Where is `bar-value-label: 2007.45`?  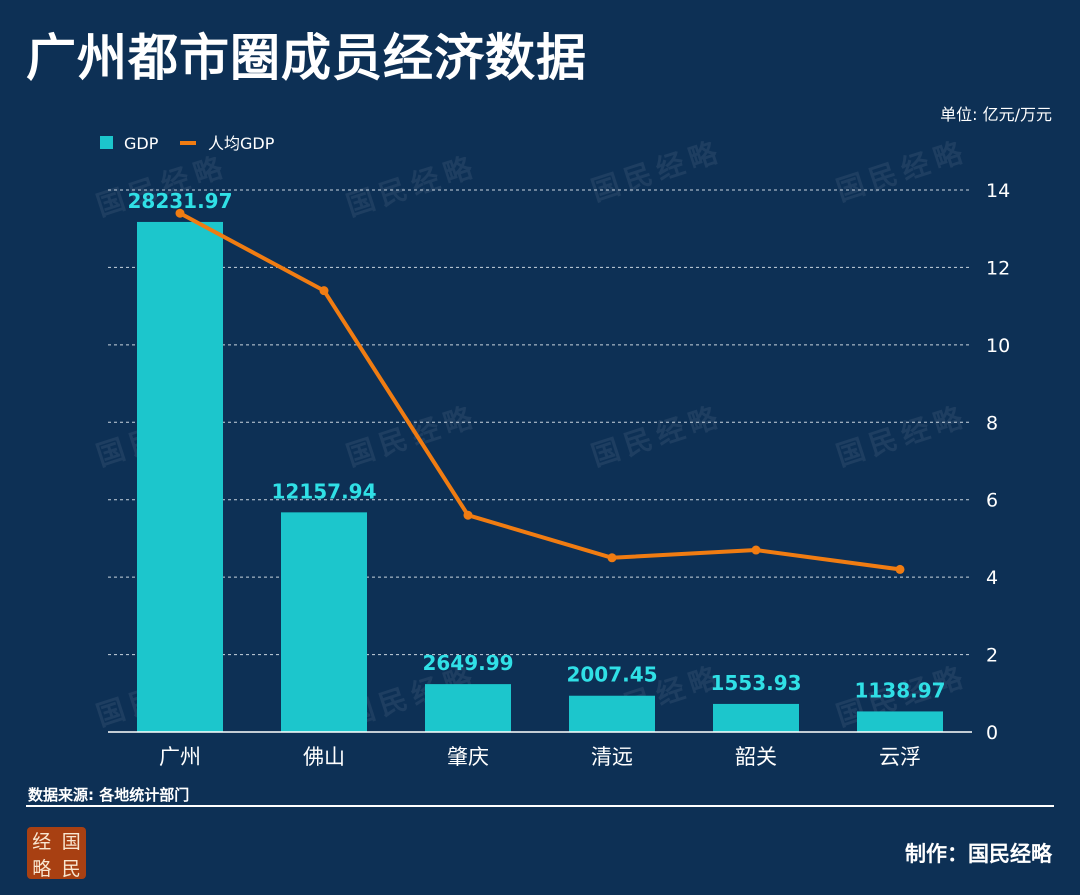 bar-value-label: 2007.45 is located at coordinates (611, 675).